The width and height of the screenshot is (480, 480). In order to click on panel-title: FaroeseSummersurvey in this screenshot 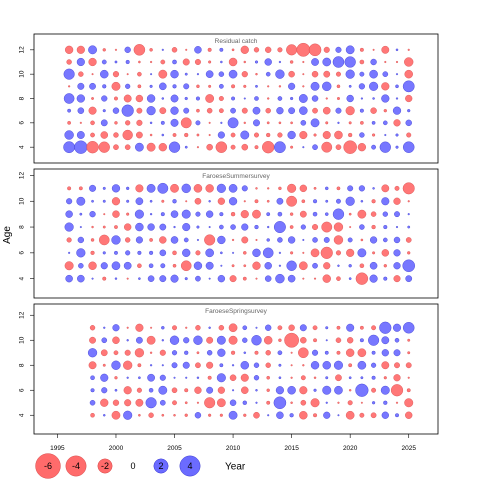, I will do `click(236, 176)`.